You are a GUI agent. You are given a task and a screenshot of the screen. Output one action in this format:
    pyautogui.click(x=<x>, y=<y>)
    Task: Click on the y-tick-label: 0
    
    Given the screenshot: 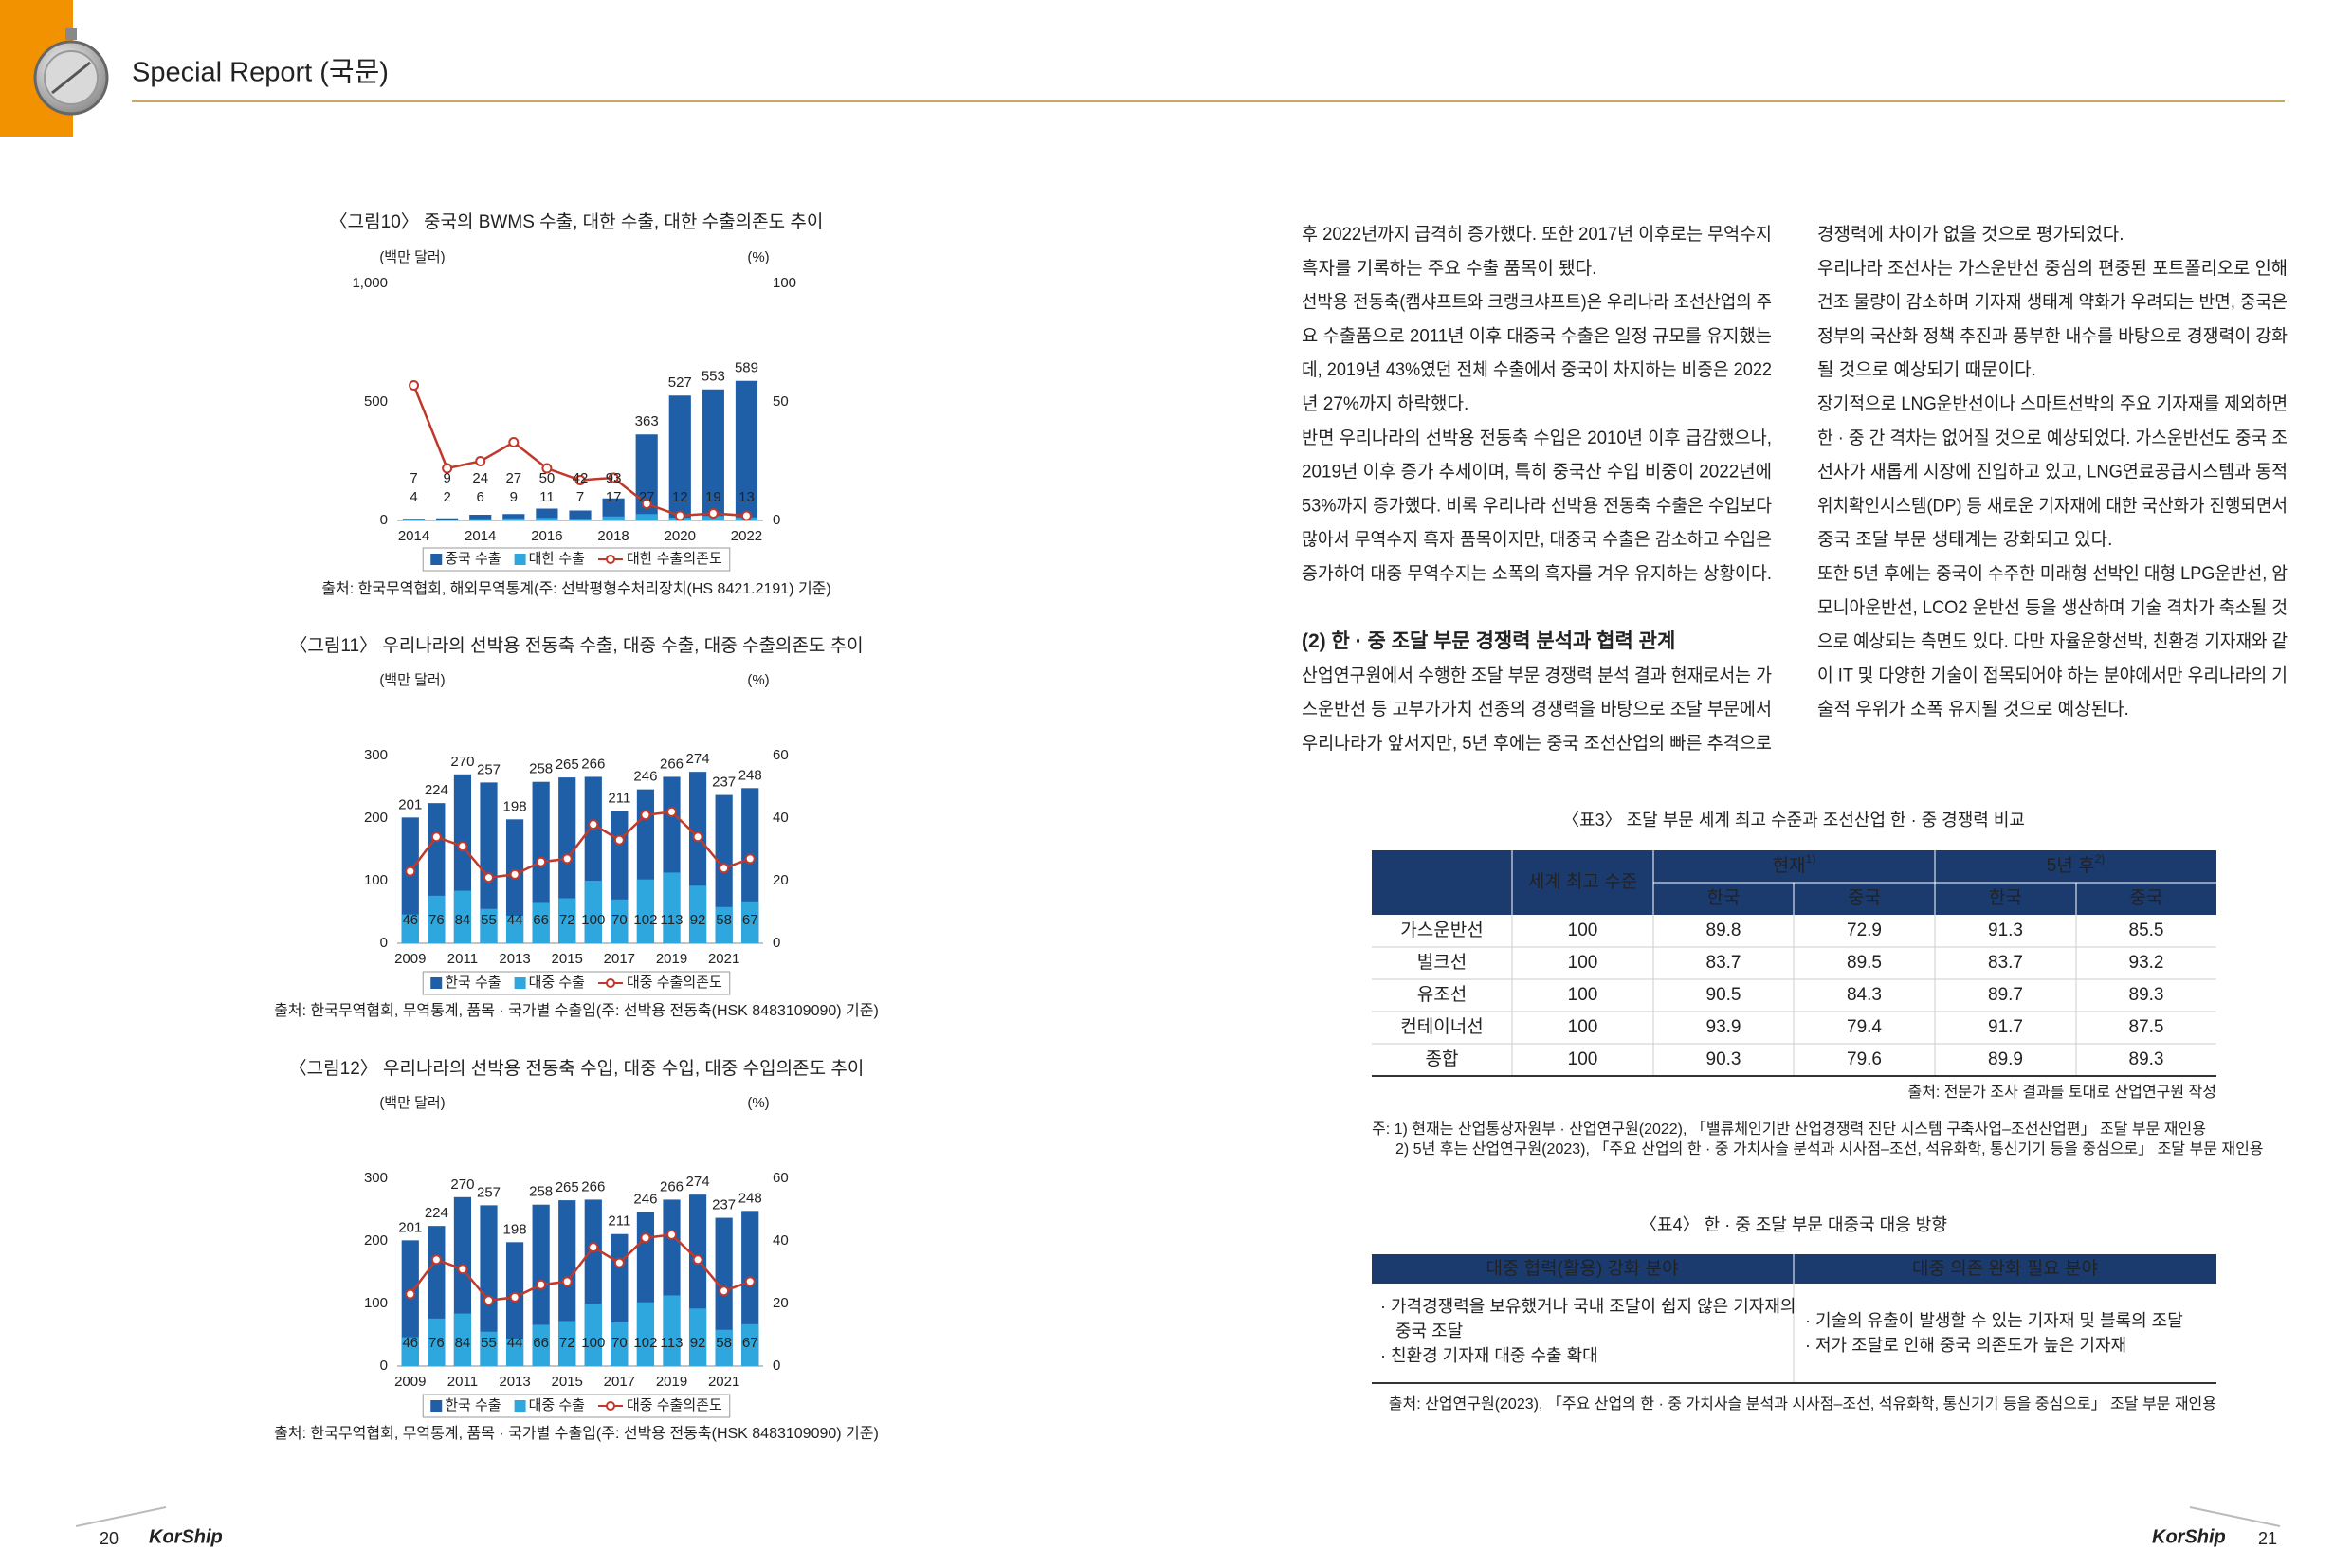 What is the action you would take?
    pyautogui.click(x=384, y=943)
    